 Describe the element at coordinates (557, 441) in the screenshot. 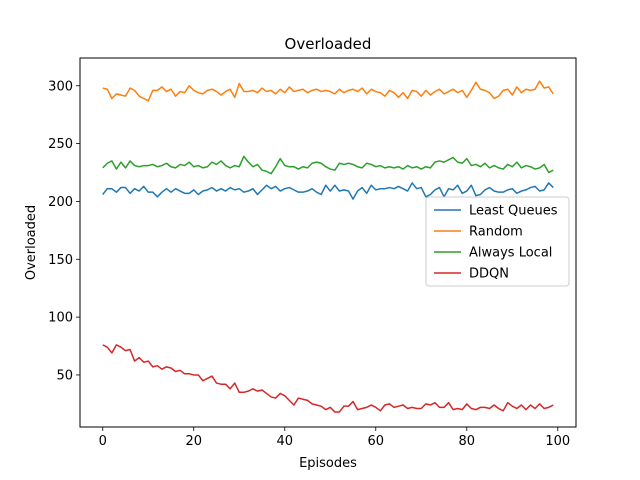

I see `x-tick-label: 100` at that location.